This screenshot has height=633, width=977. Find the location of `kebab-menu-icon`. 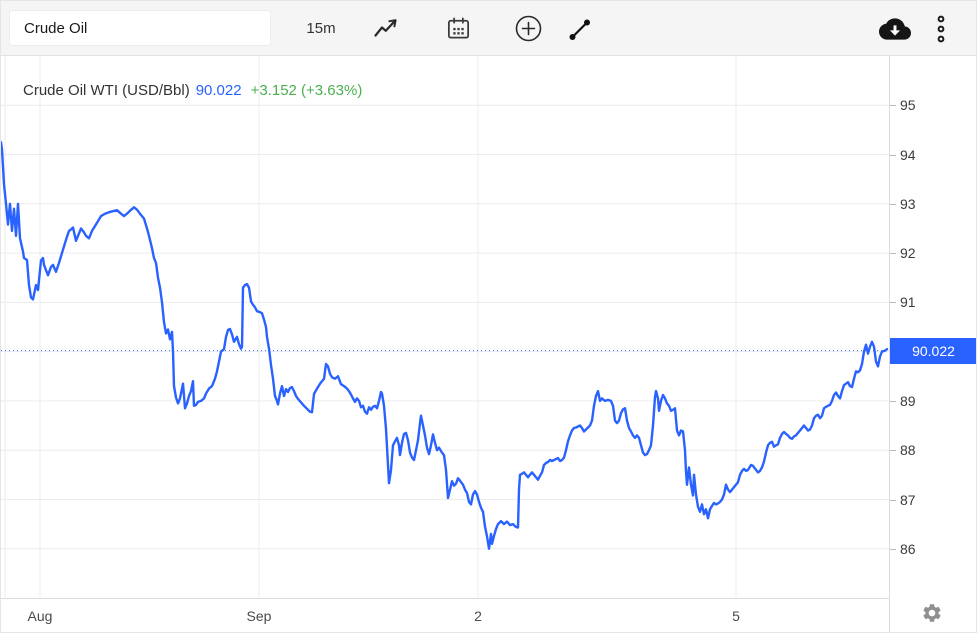

kebab-menu-icon is located at coordinates (941, 29).